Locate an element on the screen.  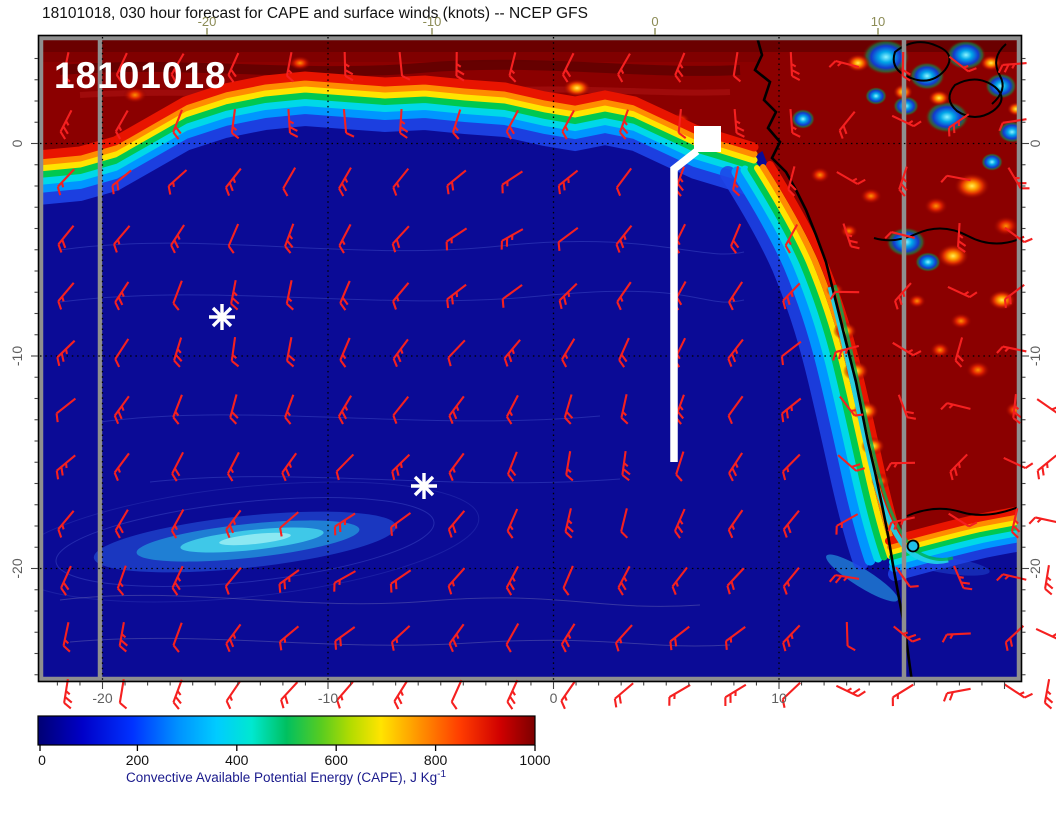
top-tick-label: 0 is located at coordinates (654, 21).